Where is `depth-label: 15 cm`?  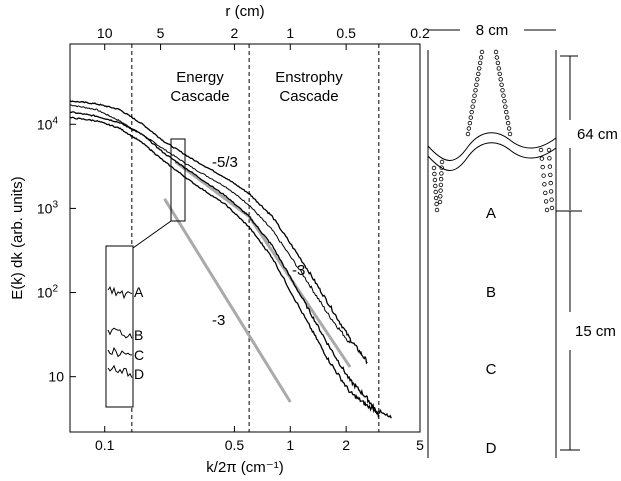
depth-label: 15 cm is located at coordinates (595, 331).